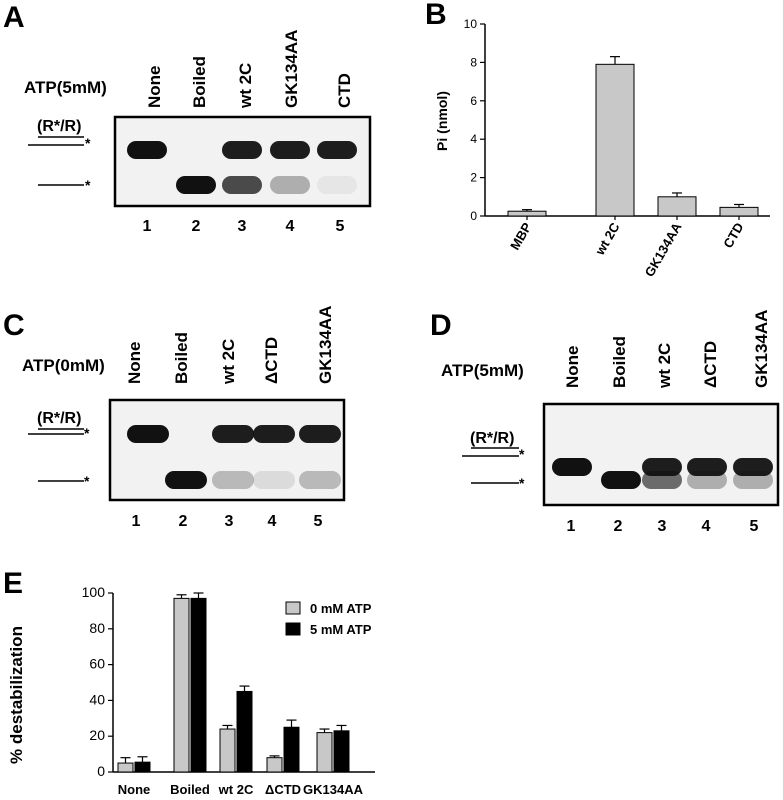  Describe the element at coordinates (136, 521) in the screenshot. I see `panel-c-lane-number-1: 1` at that location.